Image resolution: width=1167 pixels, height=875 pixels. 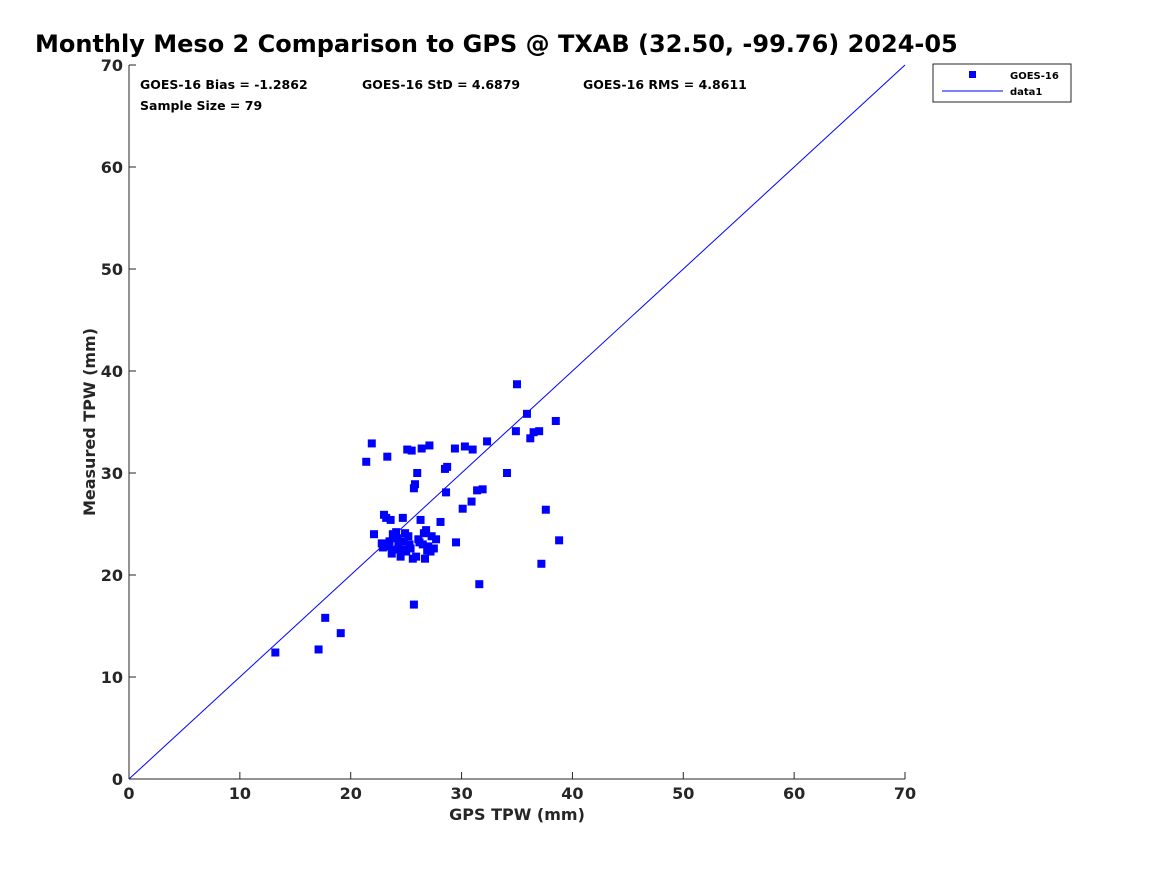 What do you see at coordinates (128, 793) in the screenshot?
I see `x-tick-label: 0` at bounding box center [128, 793].